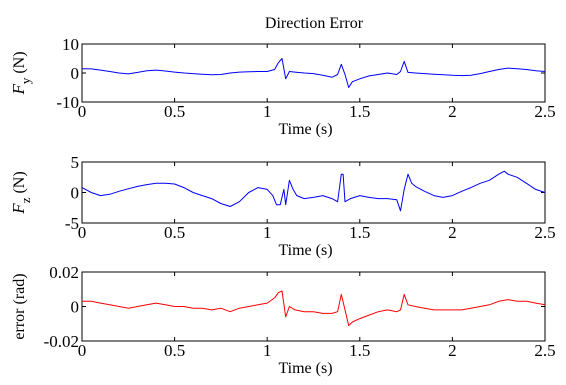 The image size is (566, 385). I want to click on y-axis-label: Fy (N), so click(21, 73).